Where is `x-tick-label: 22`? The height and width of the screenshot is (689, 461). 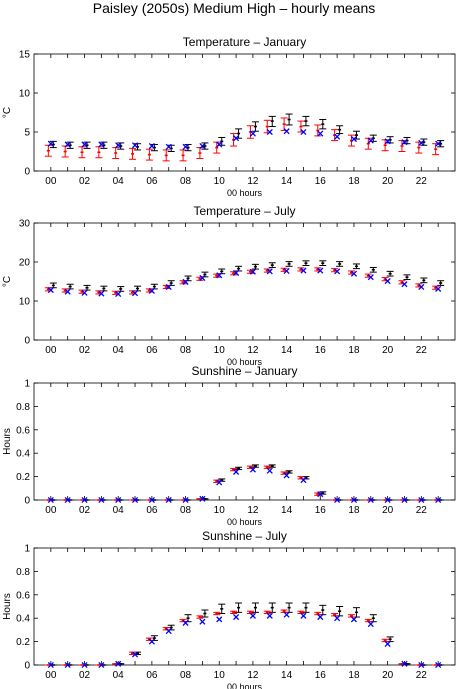
x-tick-label: 22 is located at coordinates (422, 510).